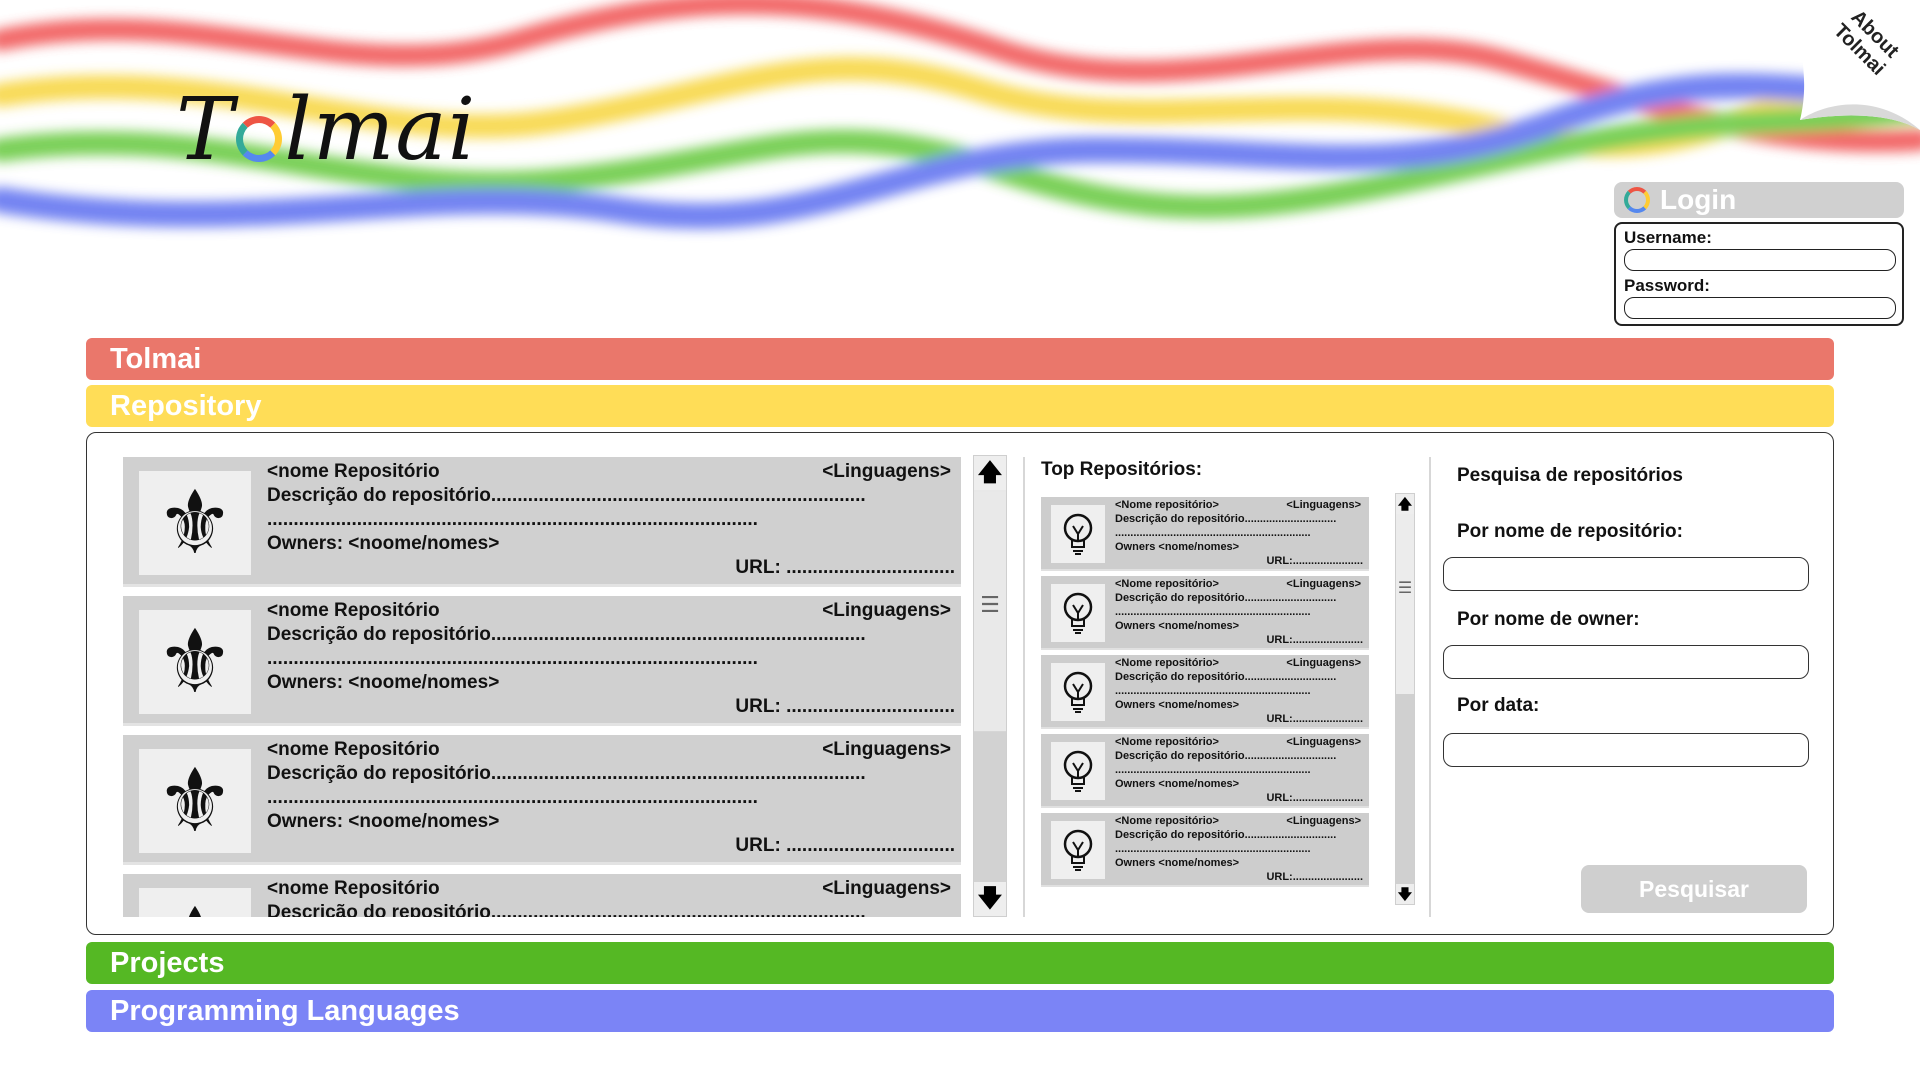 This screenshot has height=1080, width=1920. I want to click on search-by-owner-label: Por nome de owner:, so click(1548, 619).